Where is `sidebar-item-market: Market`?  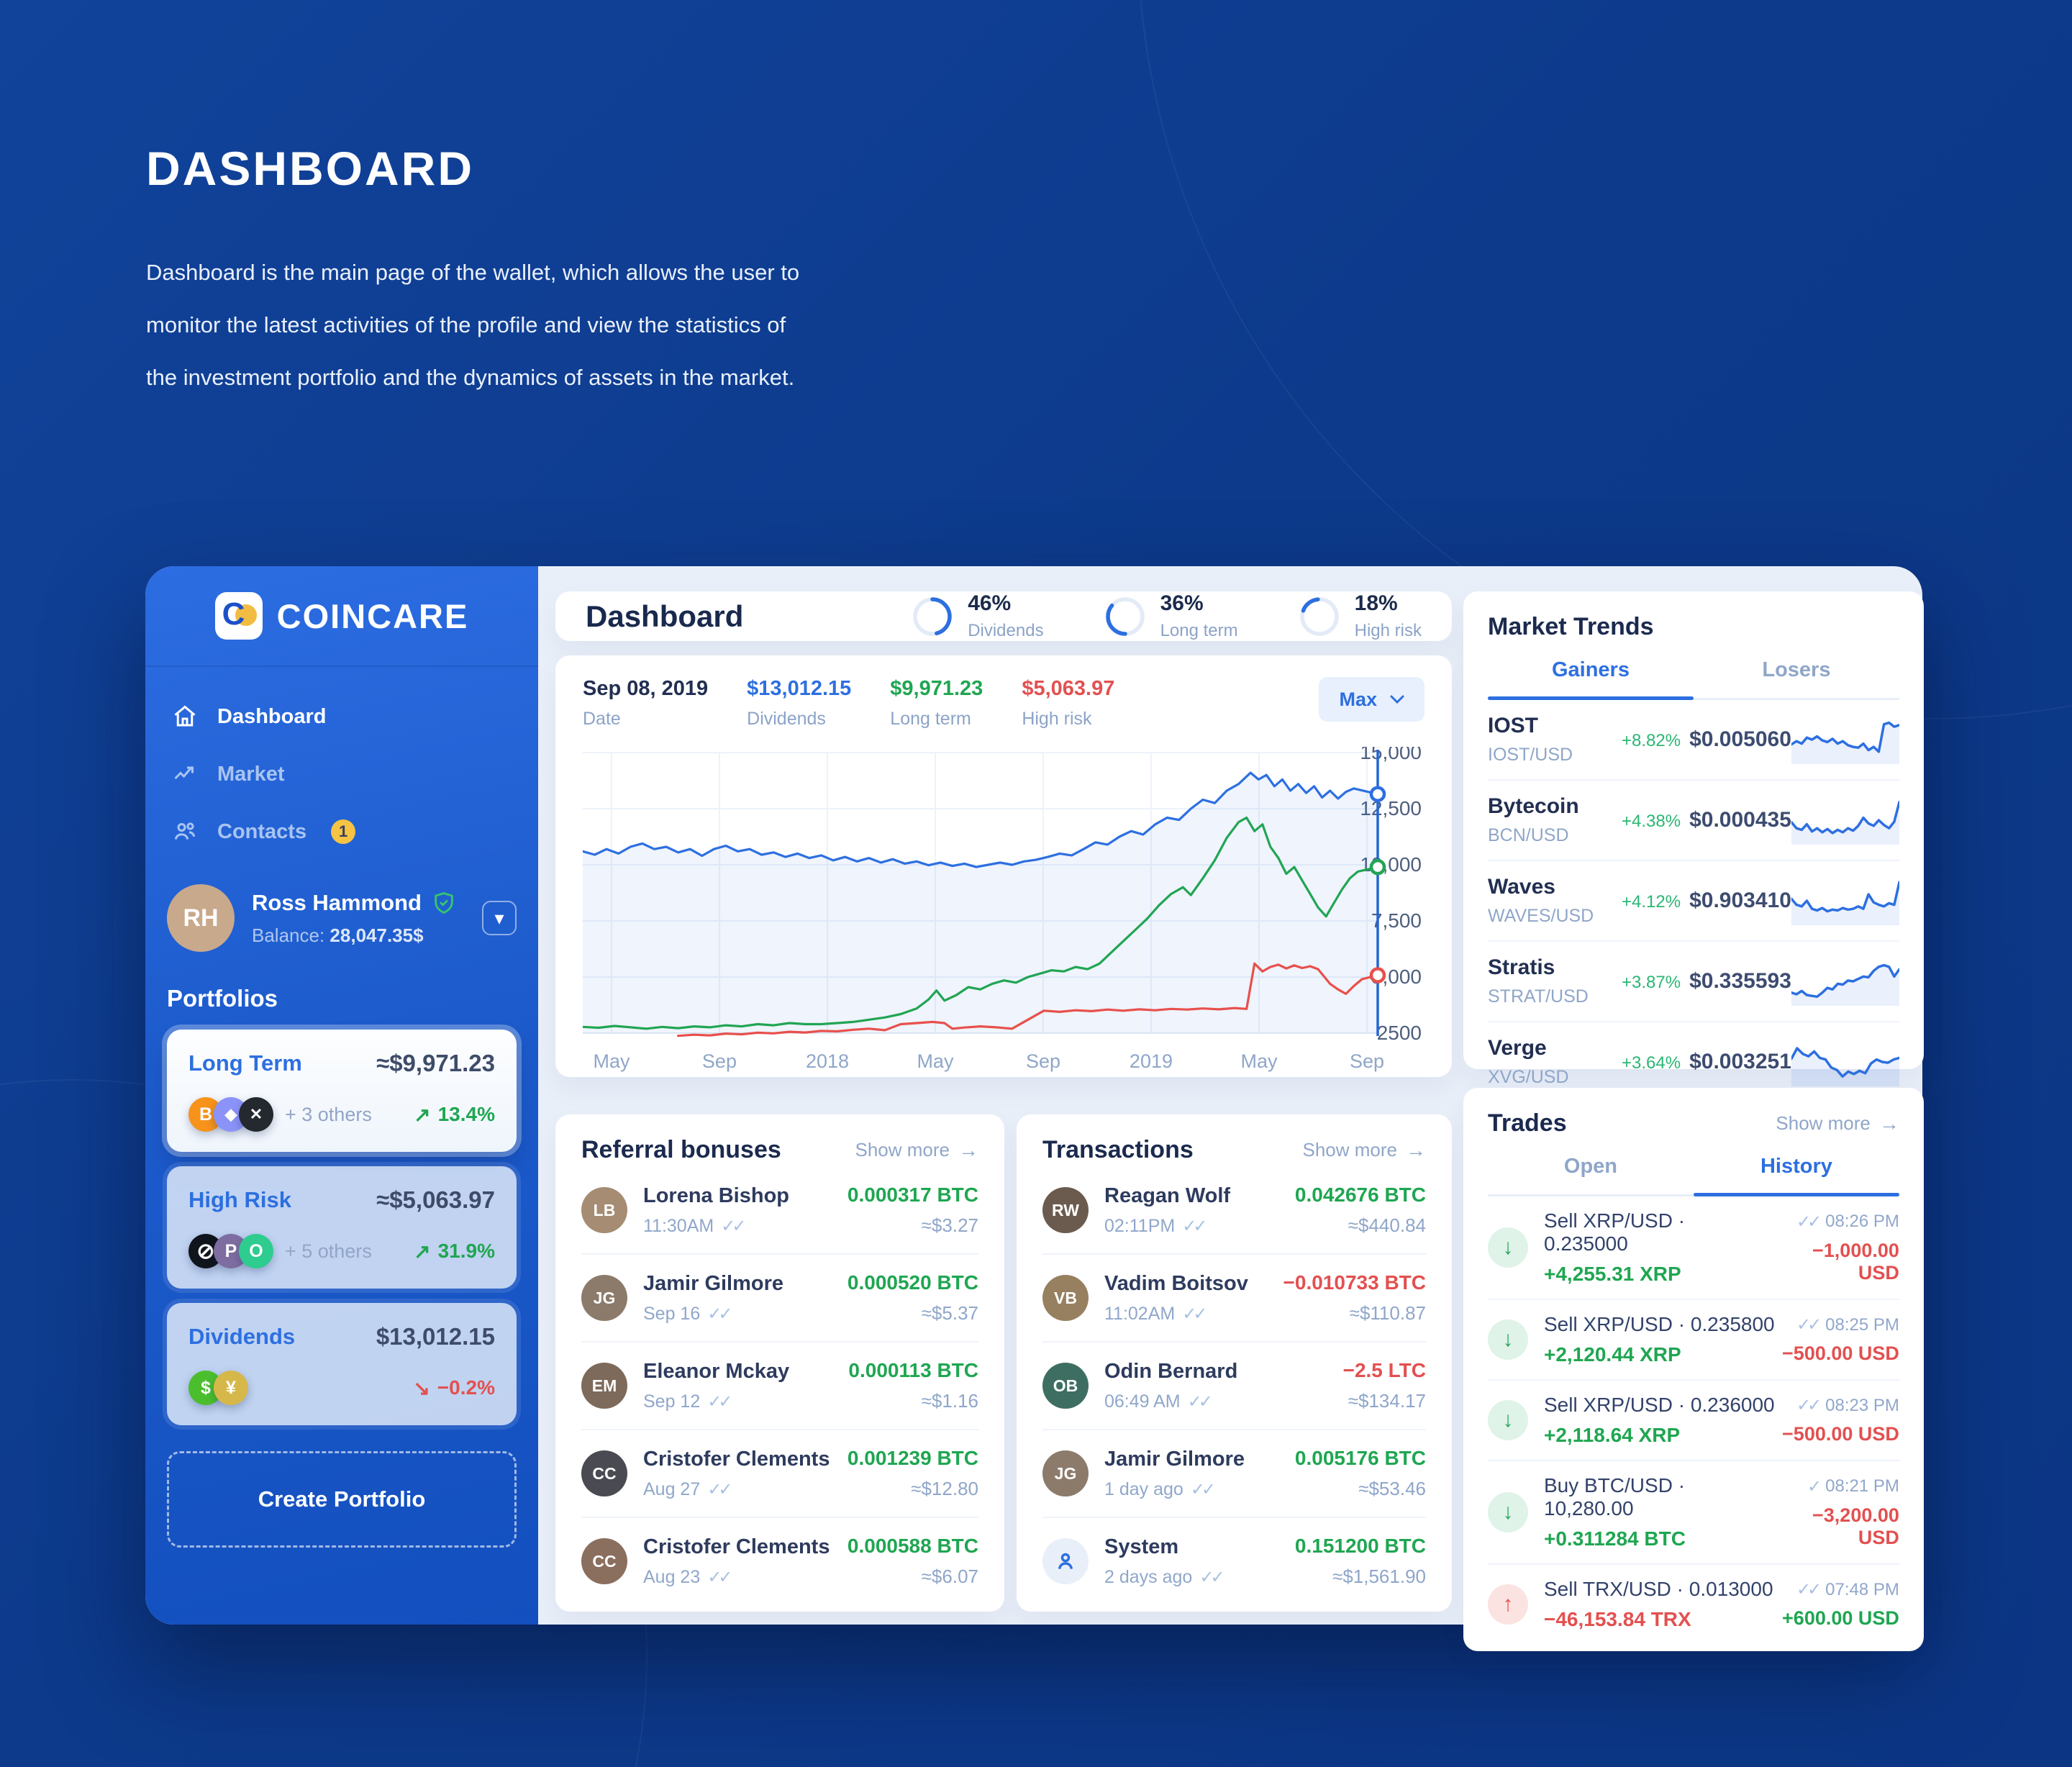 sidebar-item-market: Market is located at coordinates (342, 774).